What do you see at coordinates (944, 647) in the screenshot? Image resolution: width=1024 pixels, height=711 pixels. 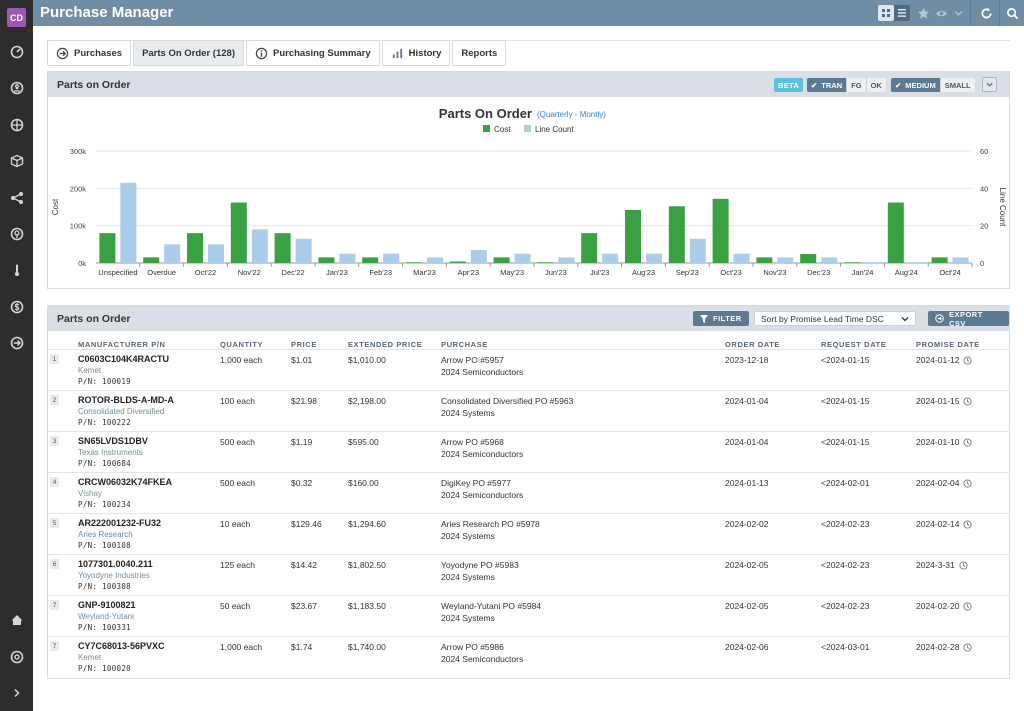 I see `promise-date: 2024-02-28` at bounding box center [944, 647].